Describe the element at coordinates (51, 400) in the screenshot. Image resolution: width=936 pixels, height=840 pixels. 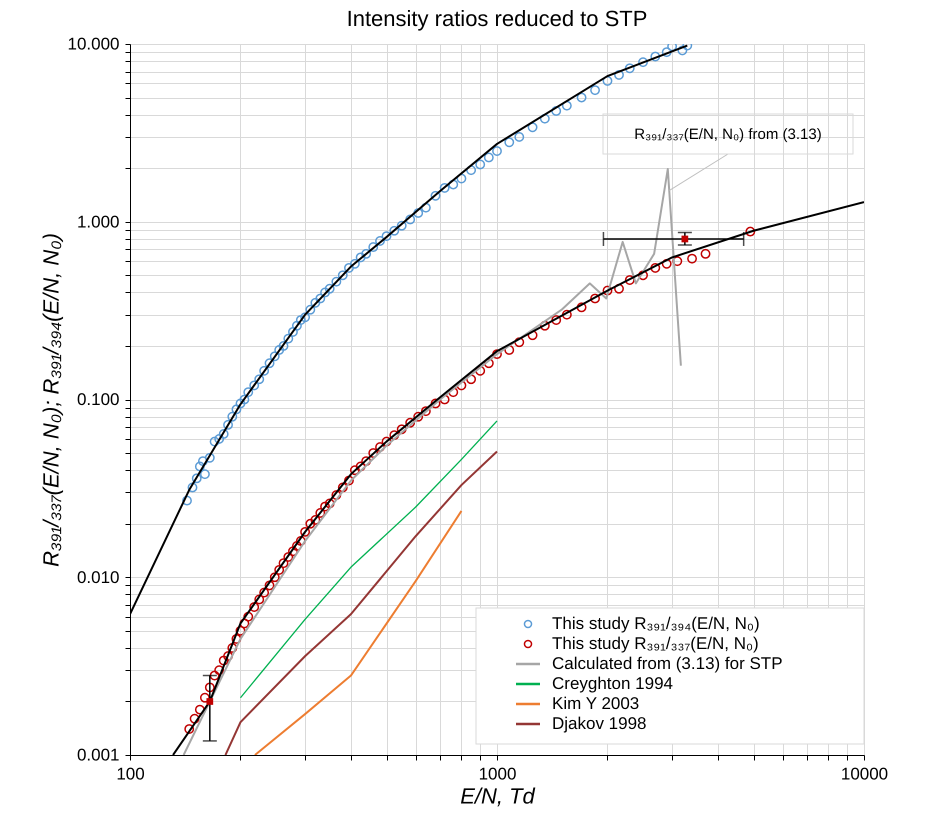
I see `y-axis-title: R₃₉₁/₃₃₇(E/N, N₀); R₃₉₁/₃₉₄(E/N, N₀)` at that location.